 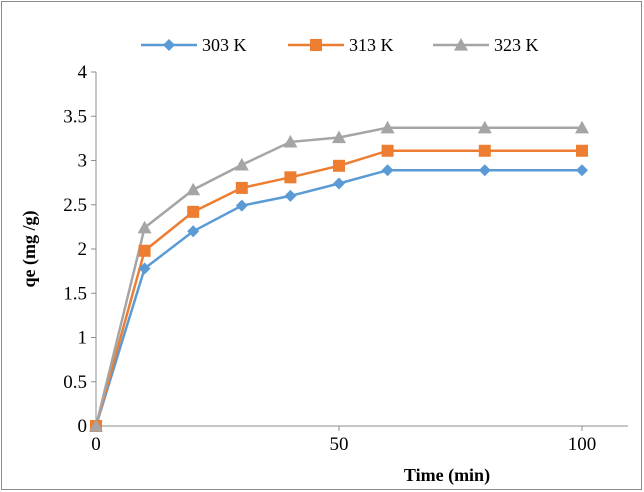 What do you see at coordinates (75, 382) in the screenshot?
I see `y-tick-label: 0.5` at bounding box center [75, 382].